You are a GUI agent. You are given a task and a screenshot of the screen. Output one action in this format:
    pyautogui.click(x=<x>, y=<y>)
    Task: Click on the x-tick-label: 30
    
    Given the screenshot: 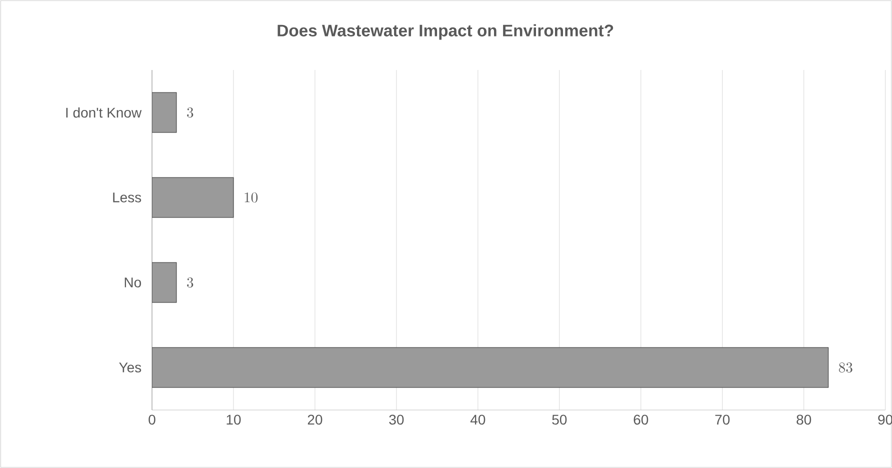 What is the action you would take?
    pyautogui.click(x=396, y=419)
    